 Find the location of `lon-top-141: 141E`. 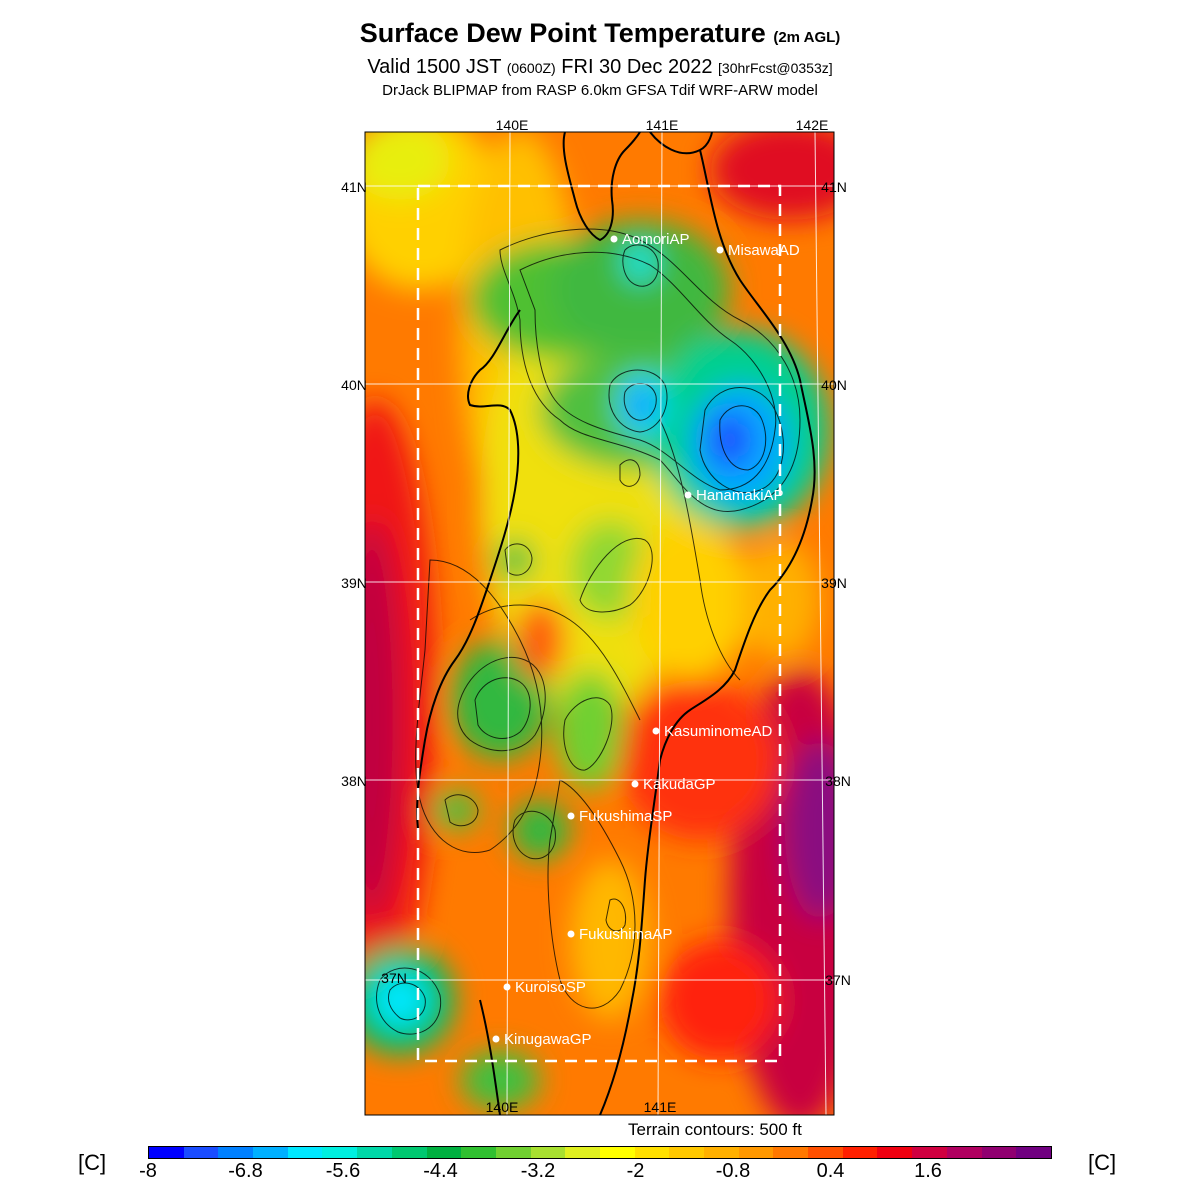

lon-top-141: 141E is located at coordinates (662, 125).